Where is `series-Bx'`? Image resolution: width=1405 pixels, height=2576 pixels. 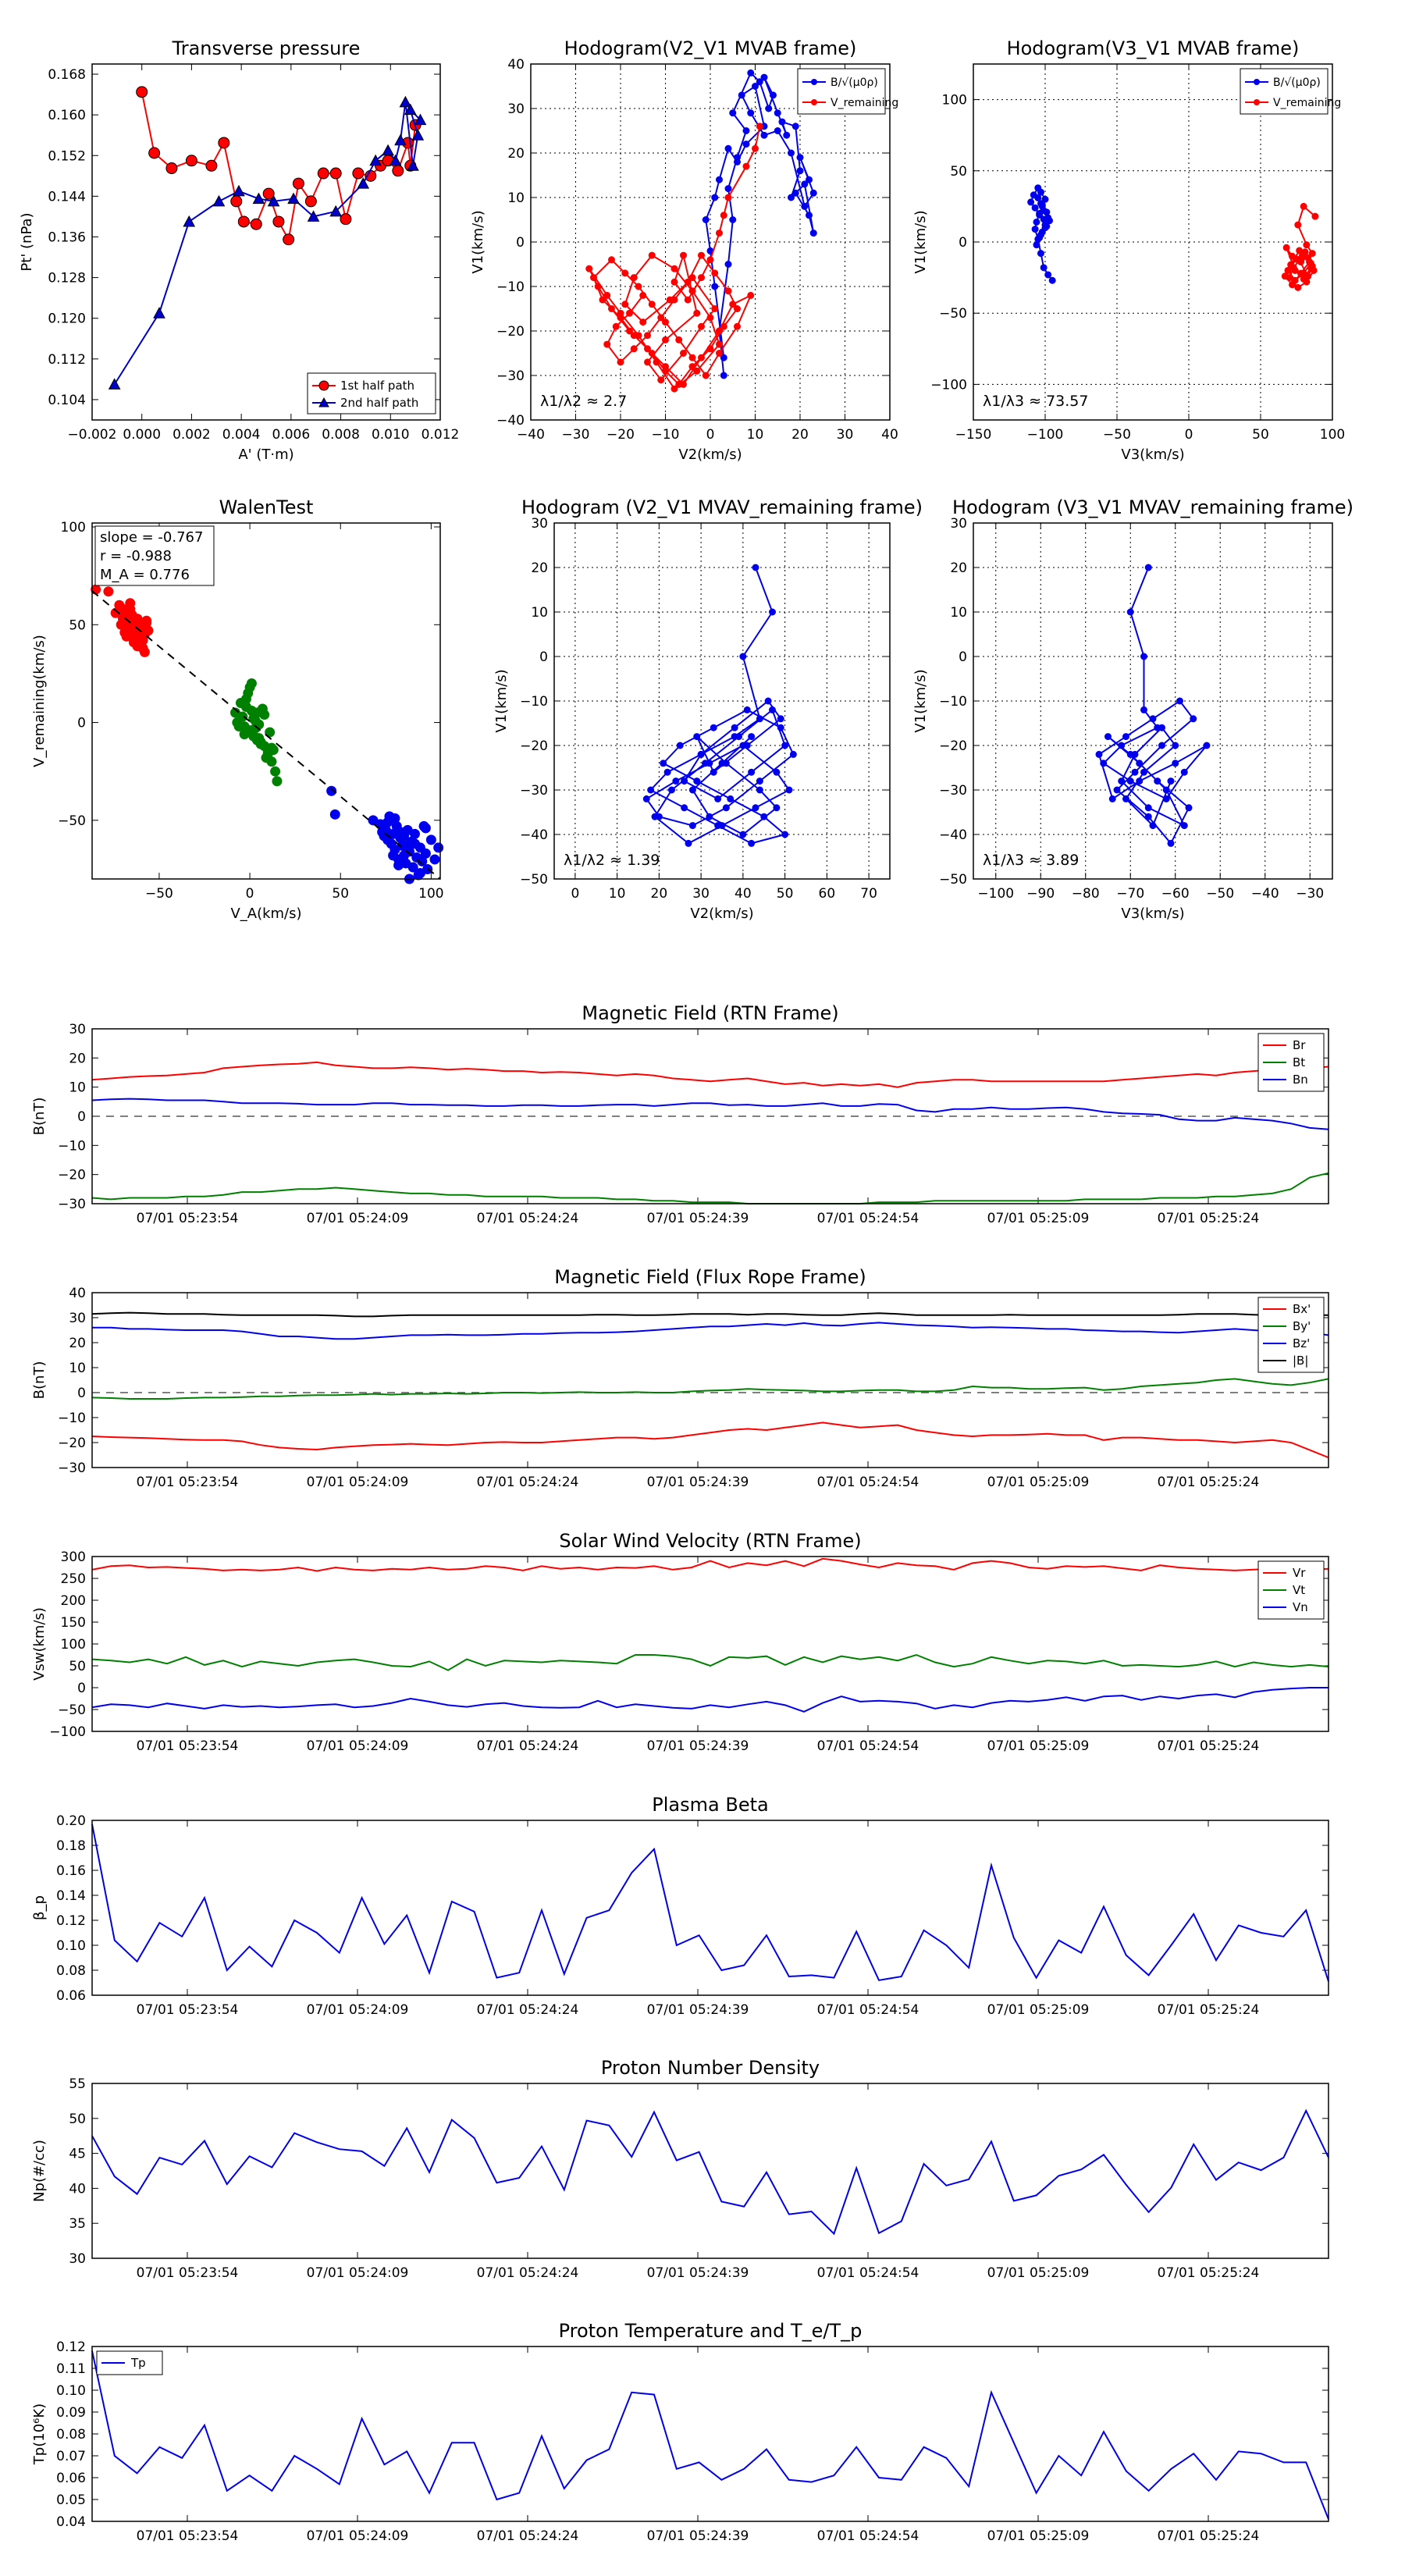
series-Bx' is located at coordinates (710, 1440).